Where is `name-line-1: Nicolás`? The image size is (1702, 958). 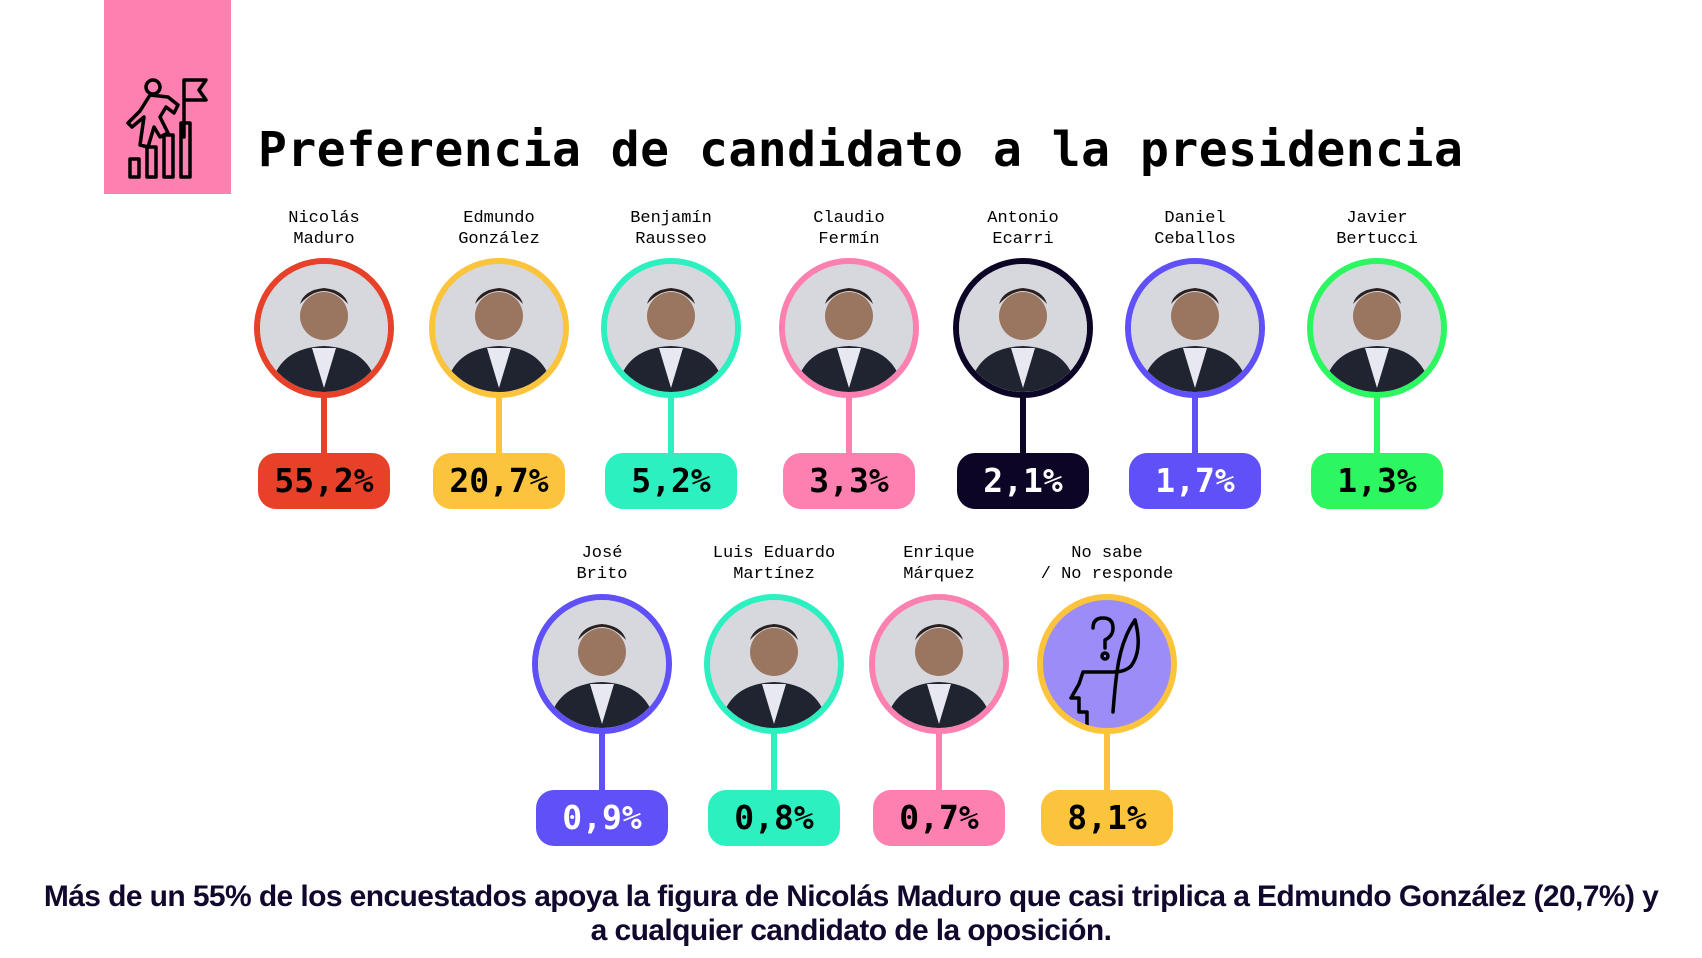
name-line-1: Nicolás is located at coordinates (324, 218).